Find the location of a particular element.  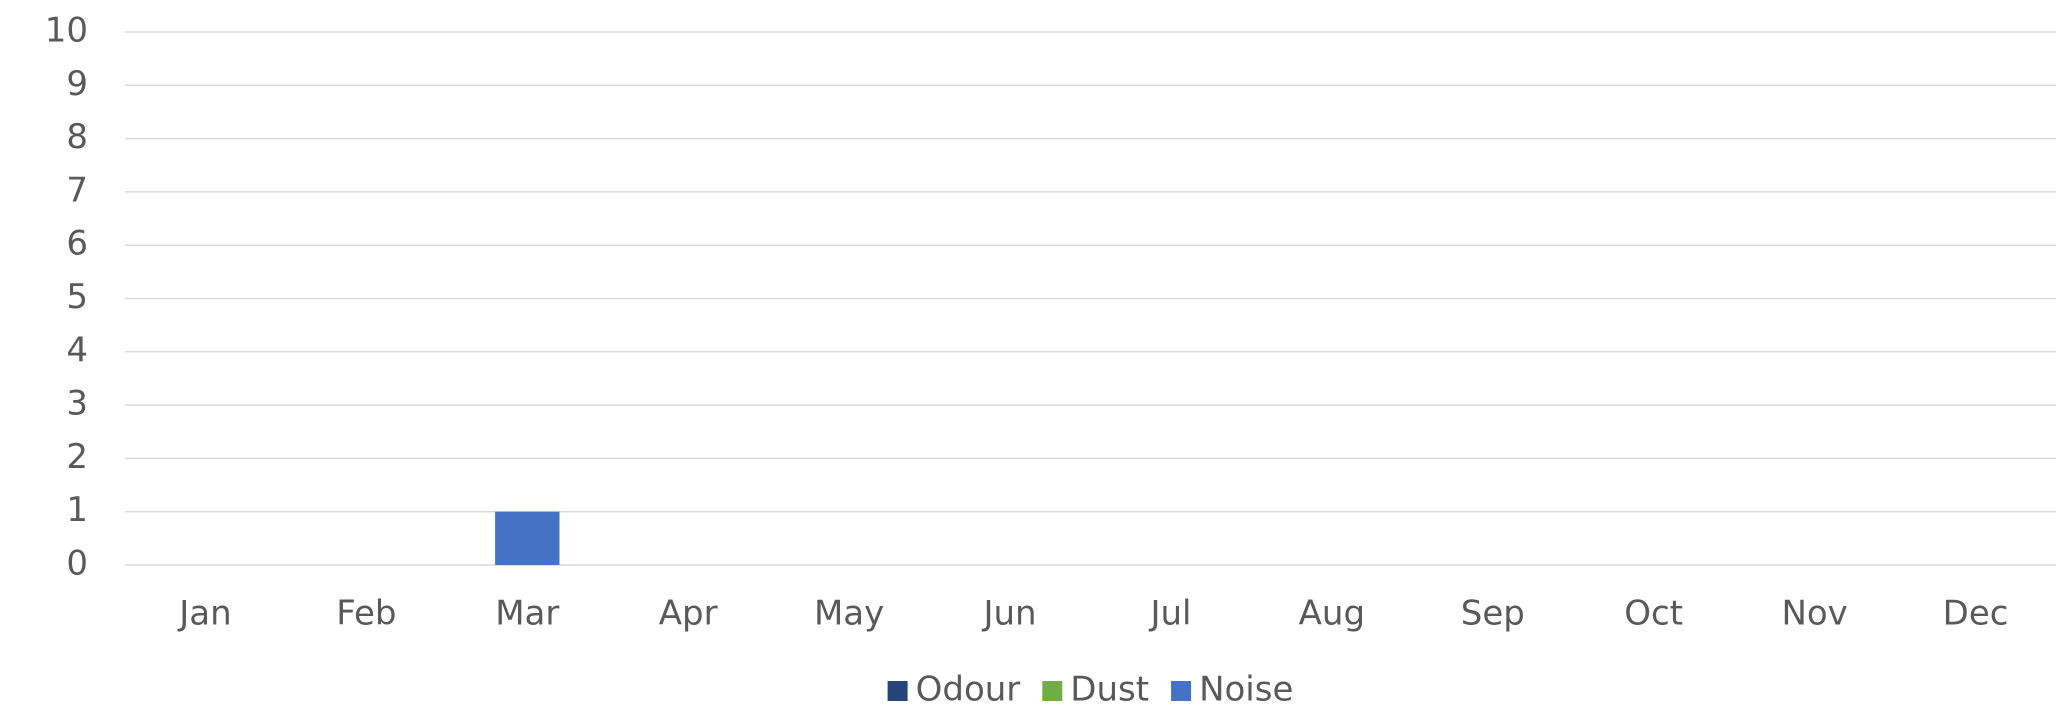

y-tick-label: 9 is located at coordinates (77, 84).